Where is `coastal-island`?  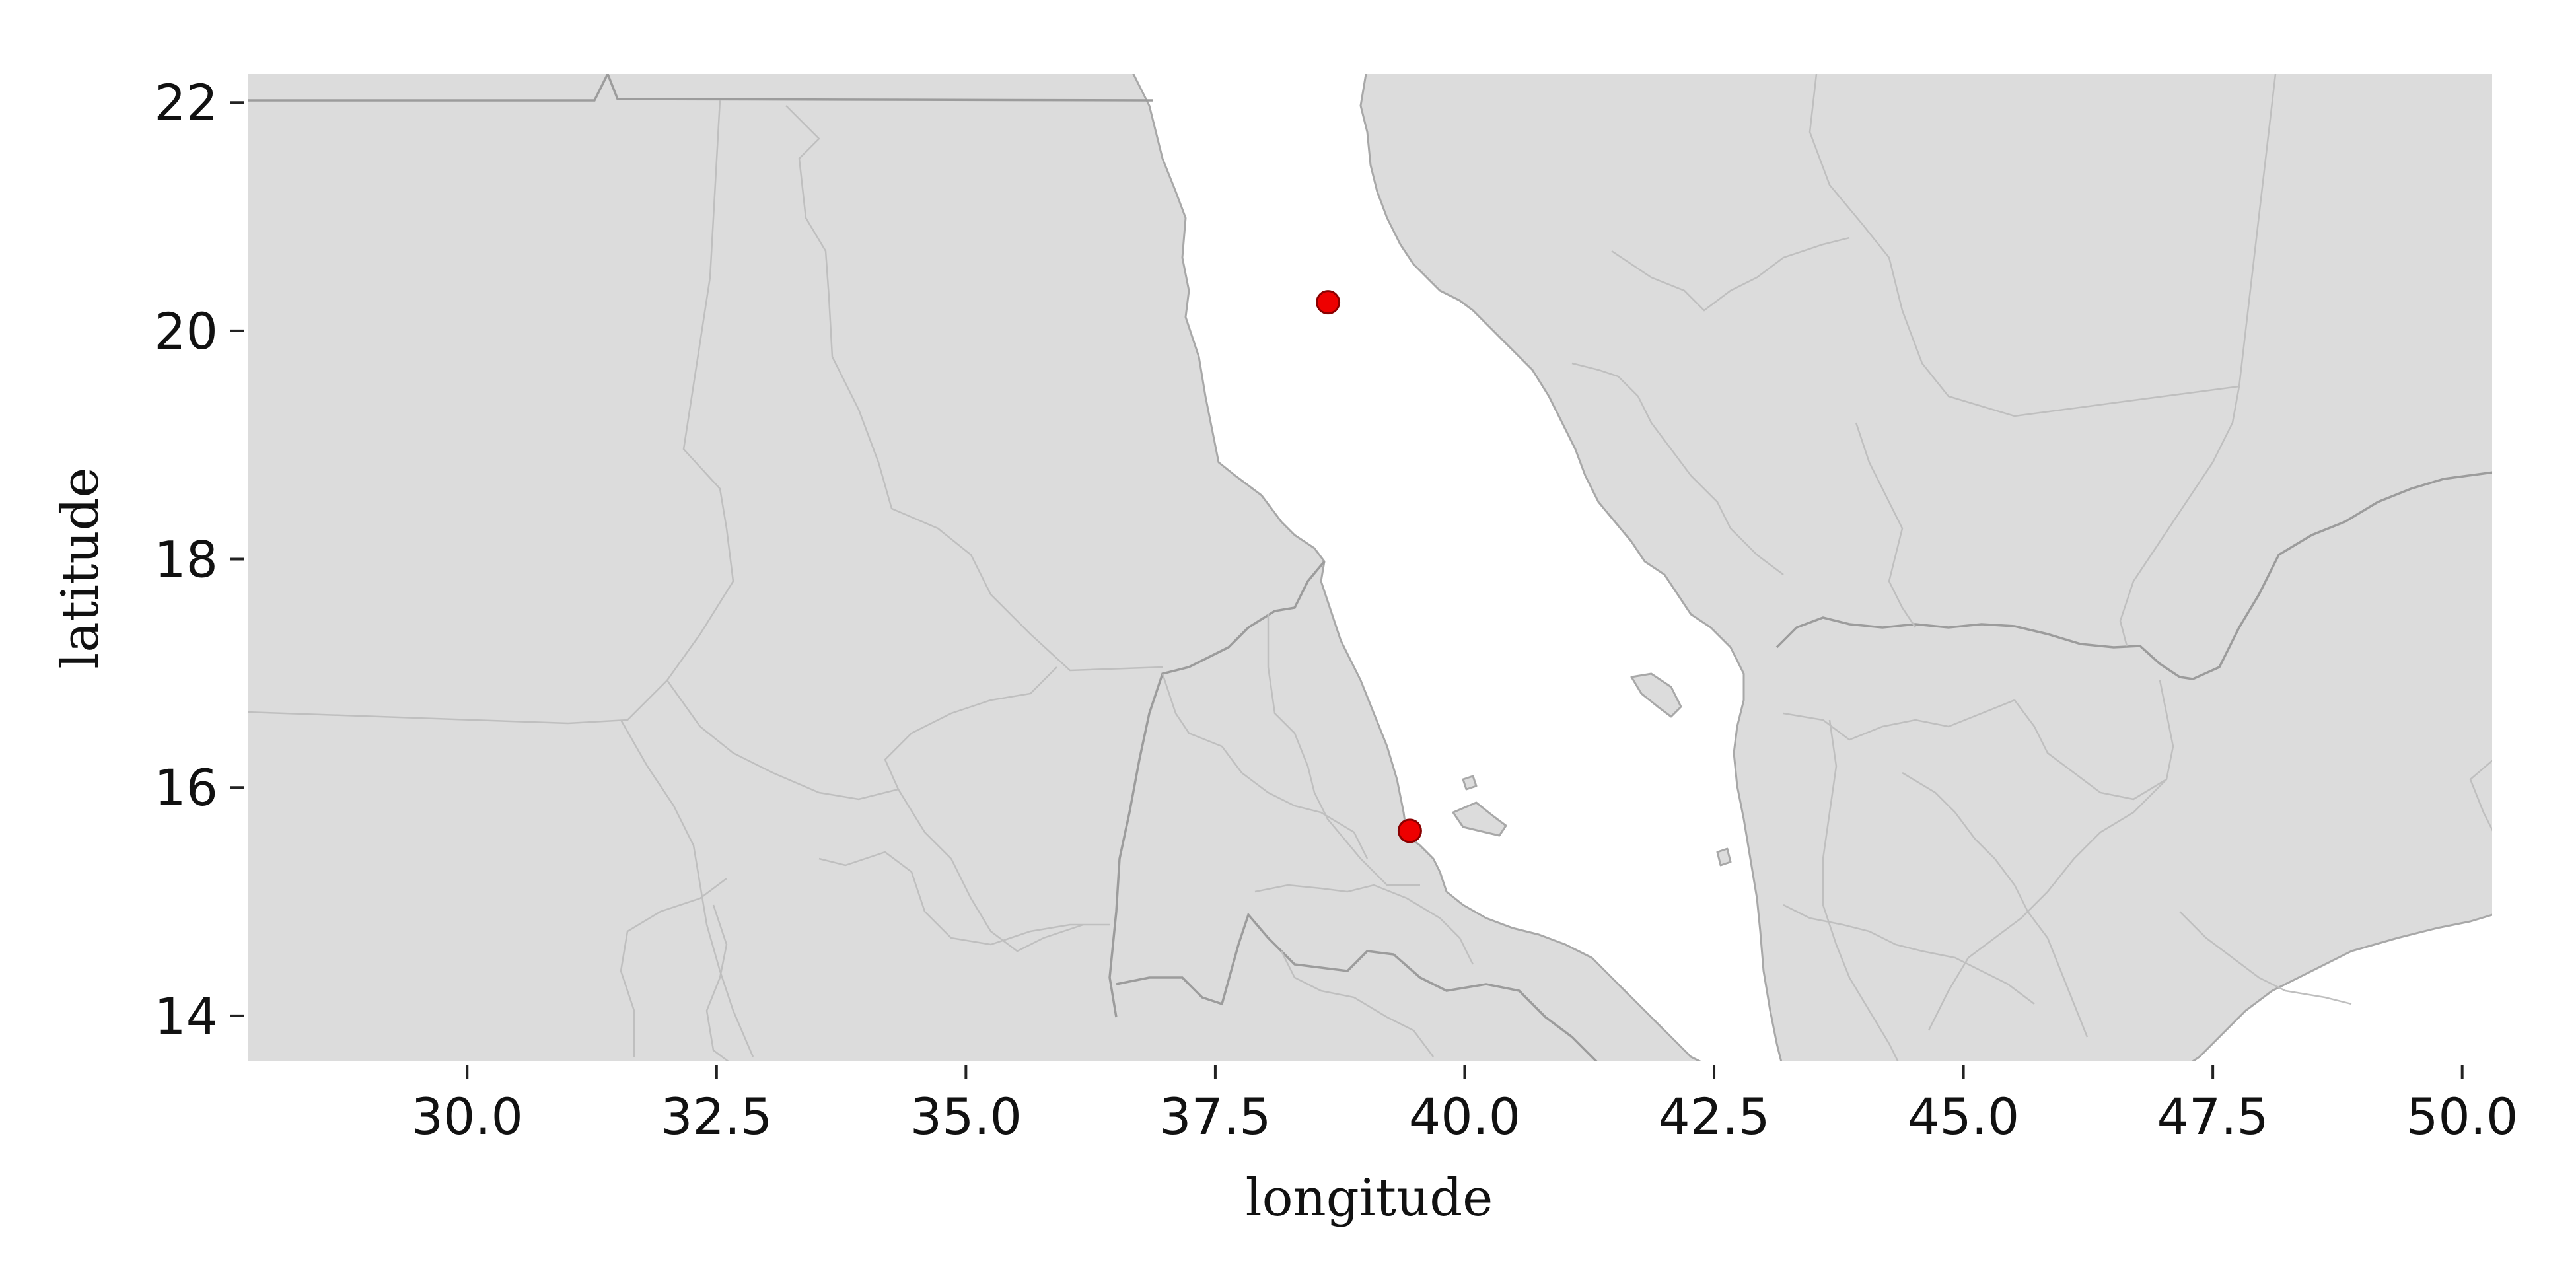 coastal-island is located at coordinates (1724, 857).